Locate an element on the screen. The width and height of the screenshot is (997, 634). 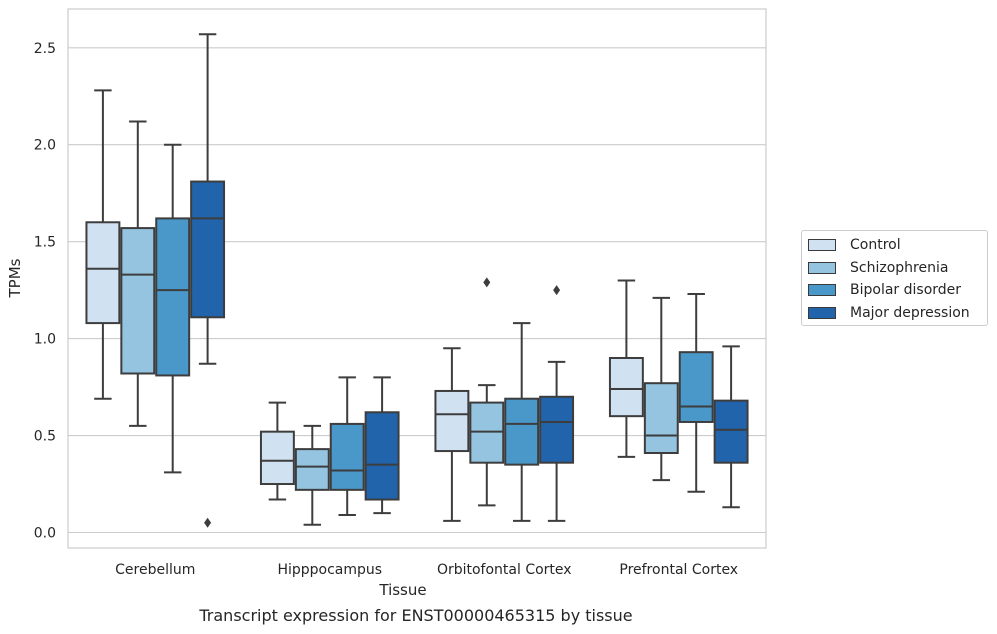
y-axis-ticks: 0.0 0.5 1.0 1.5 2.0 2.5 is located at coordinates (45, 291).